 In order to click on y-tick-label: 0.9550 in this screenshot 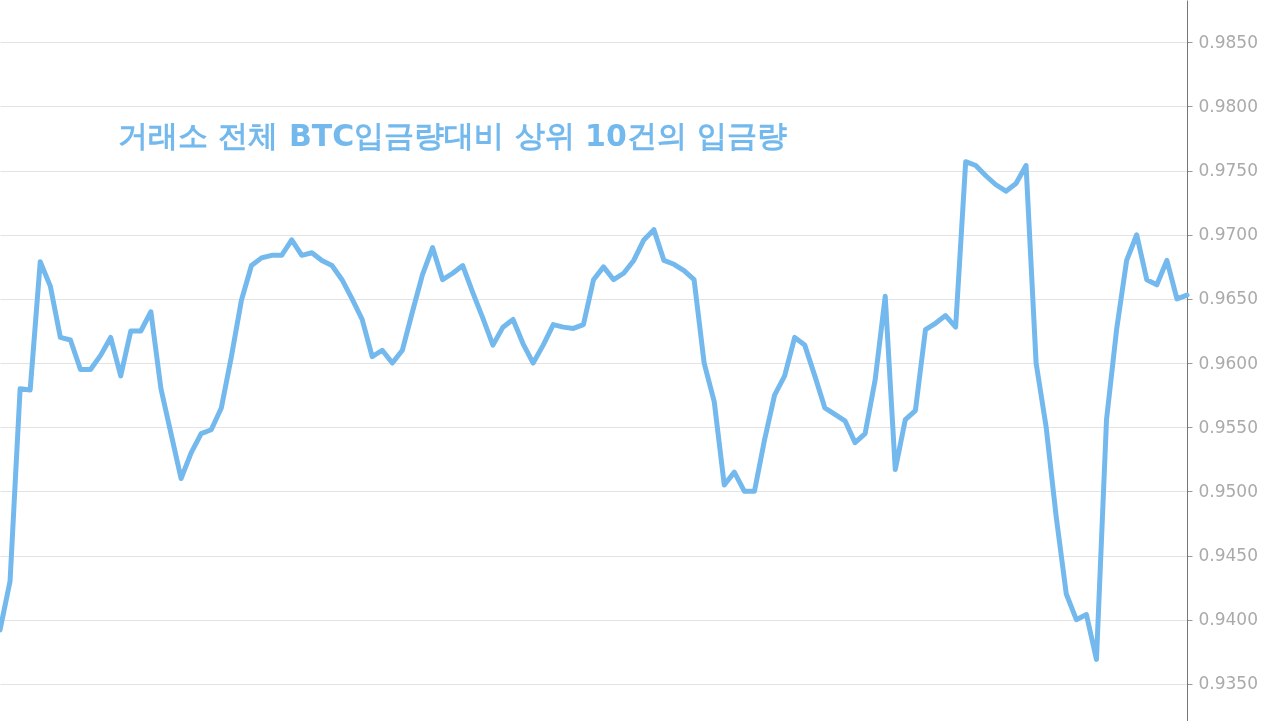, I will do `click(1228, 426)`.